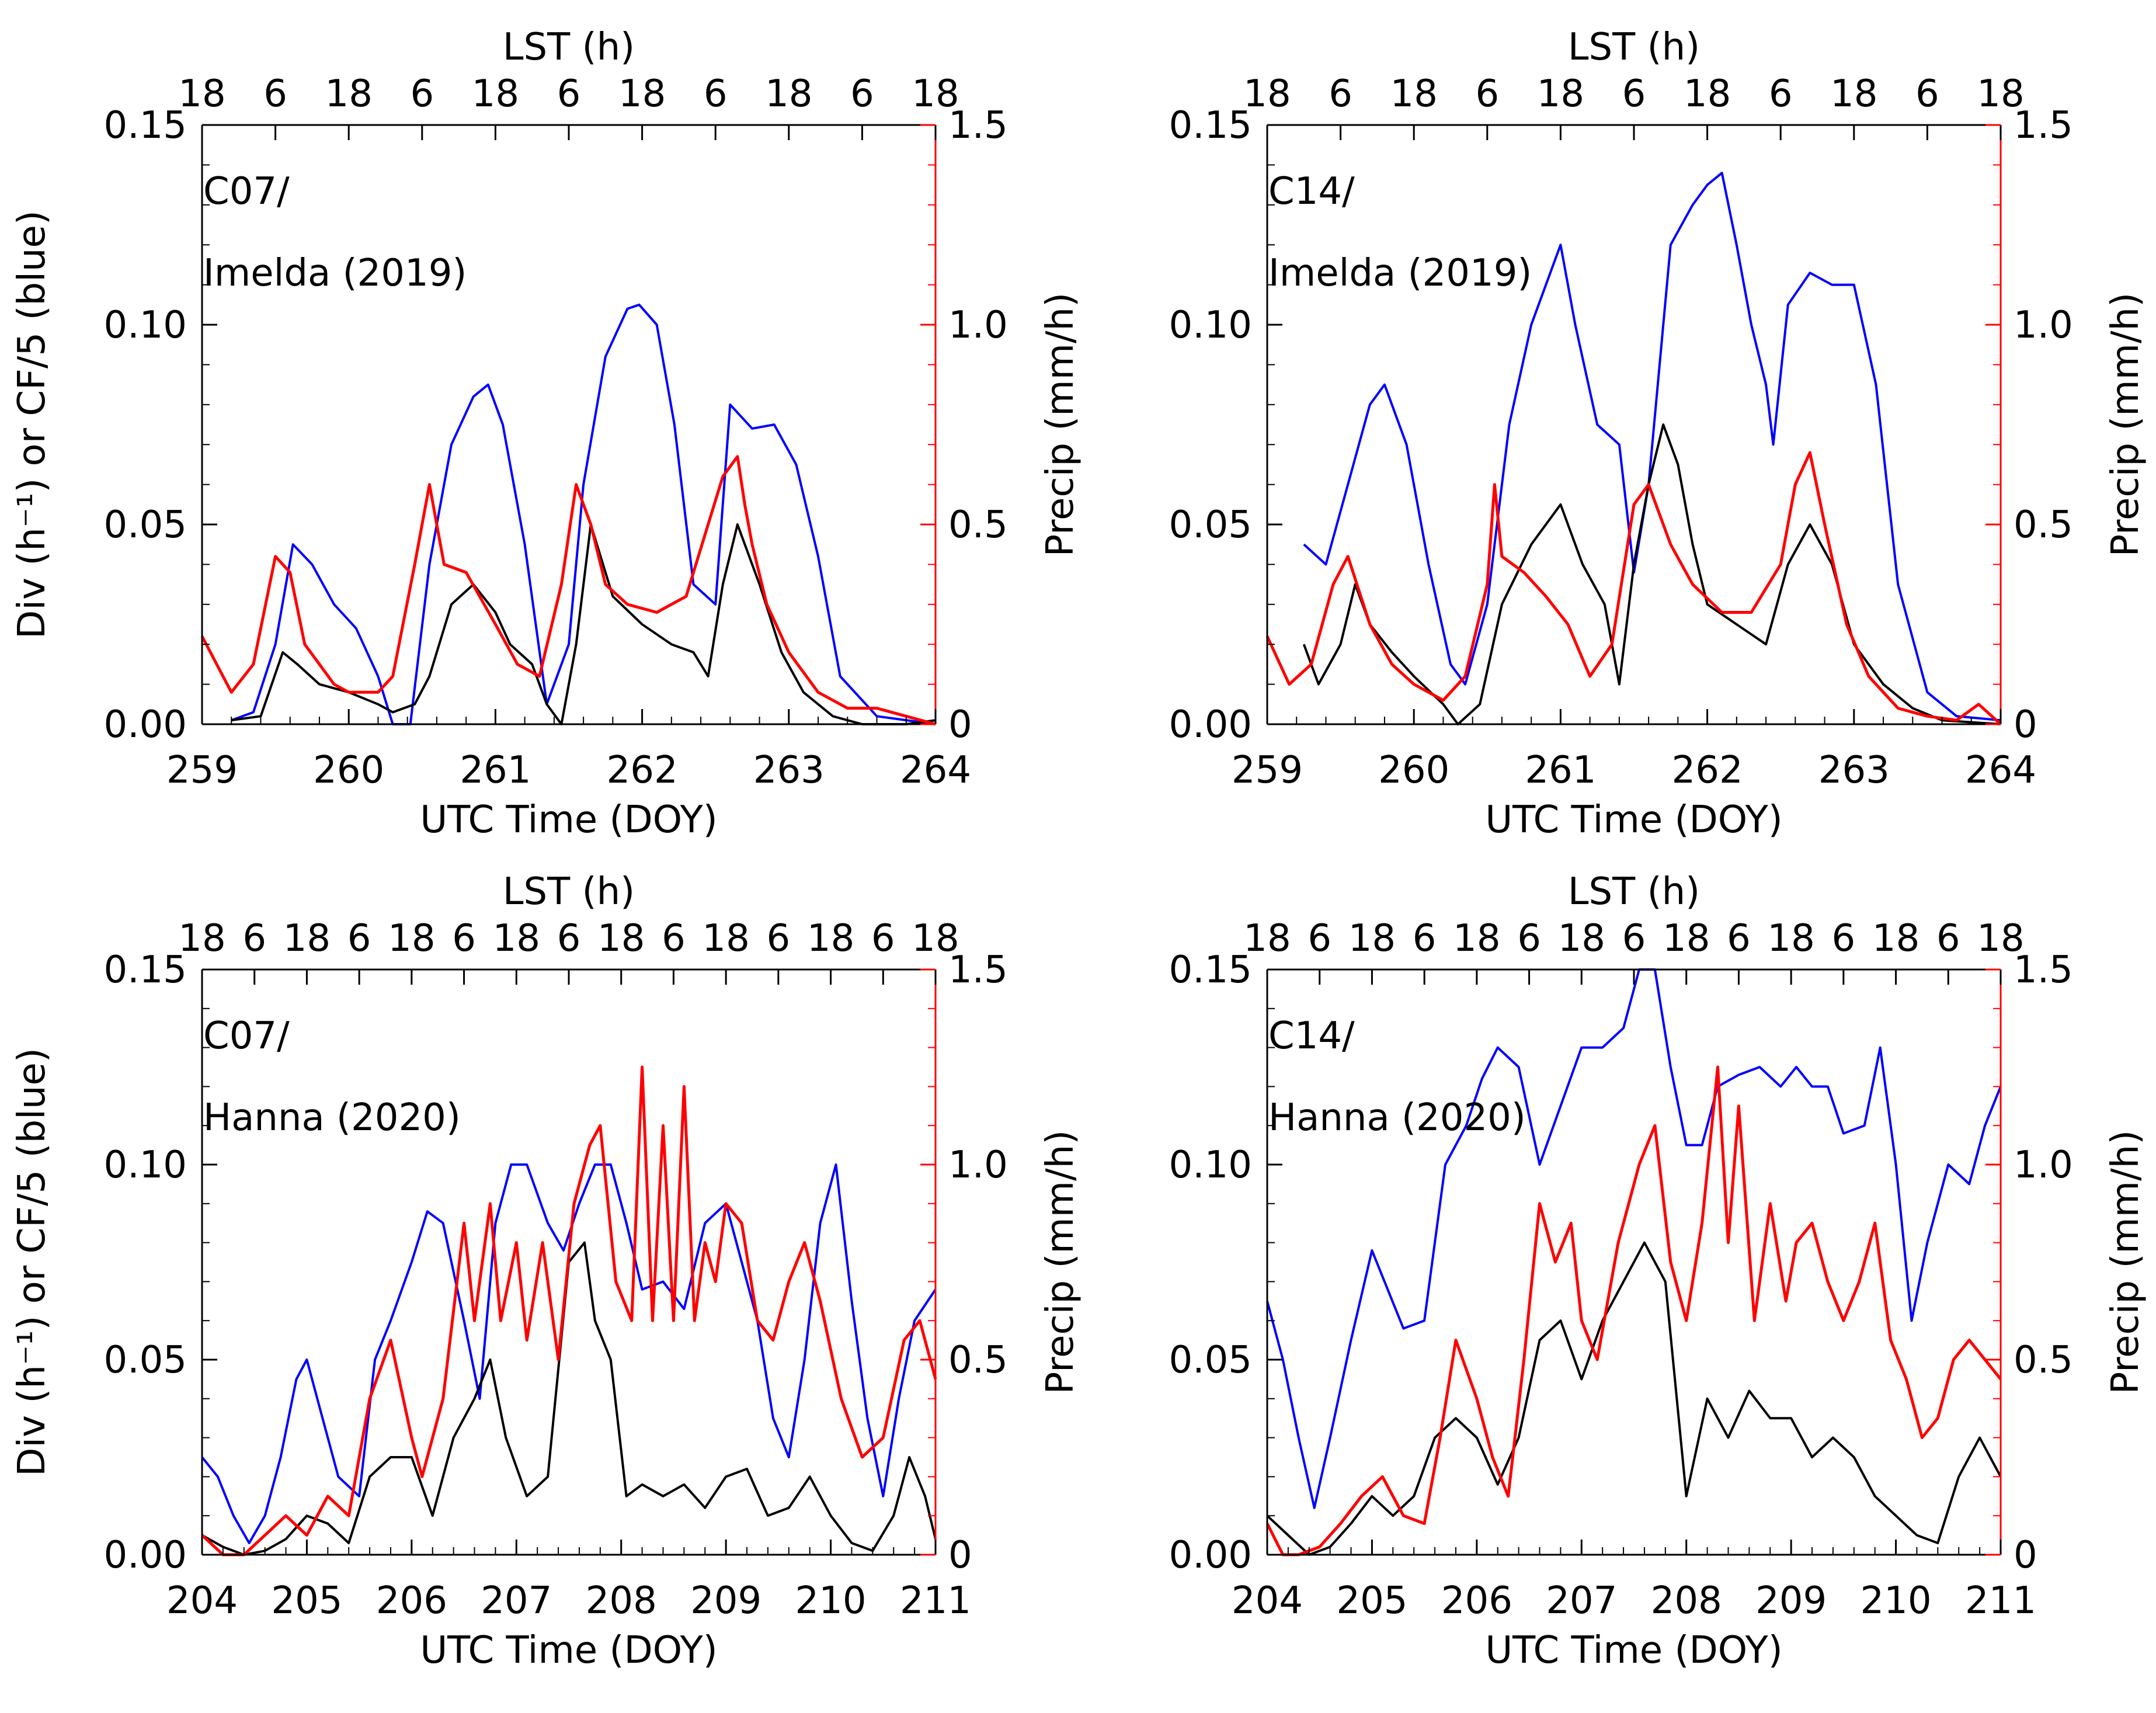  What do you see at coordinates (202, 770) in the screenshot?
I see `x-tick-label: 259` at bounding box center [202, 770].